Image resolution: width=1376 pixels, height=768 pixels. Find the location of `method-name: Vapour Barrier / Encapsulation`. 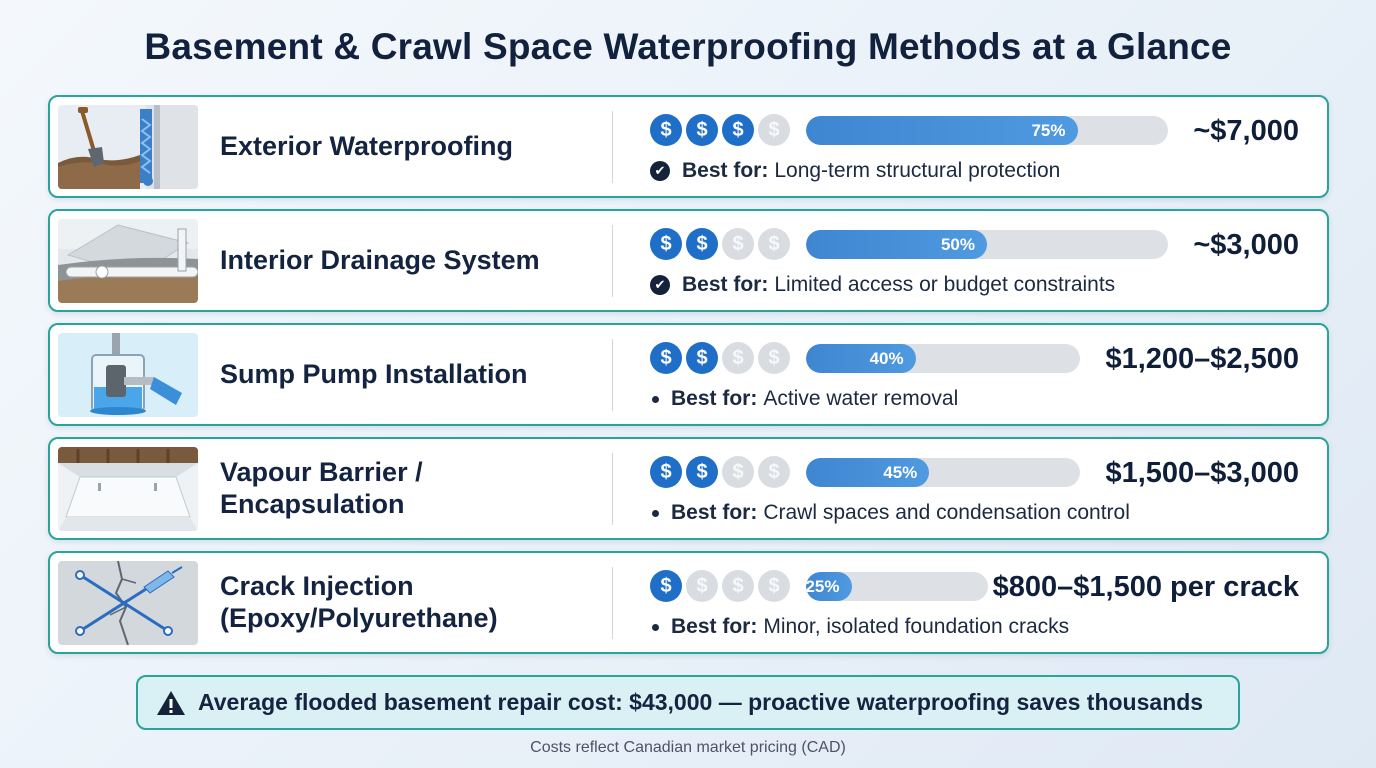

method-name: Vapour Barrier / Encapsulation is located at coordinates (321, 488).